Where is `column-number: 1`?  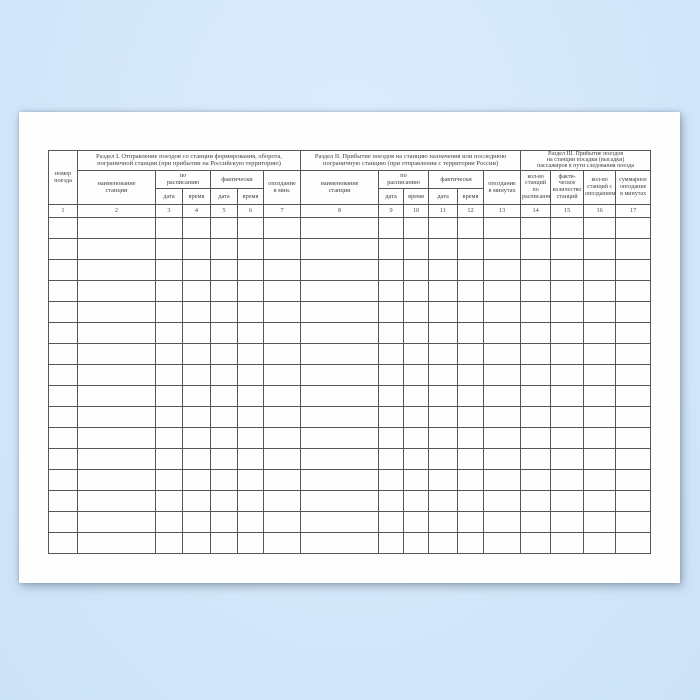 column-number: 1 is located at coordinates (63, 210).